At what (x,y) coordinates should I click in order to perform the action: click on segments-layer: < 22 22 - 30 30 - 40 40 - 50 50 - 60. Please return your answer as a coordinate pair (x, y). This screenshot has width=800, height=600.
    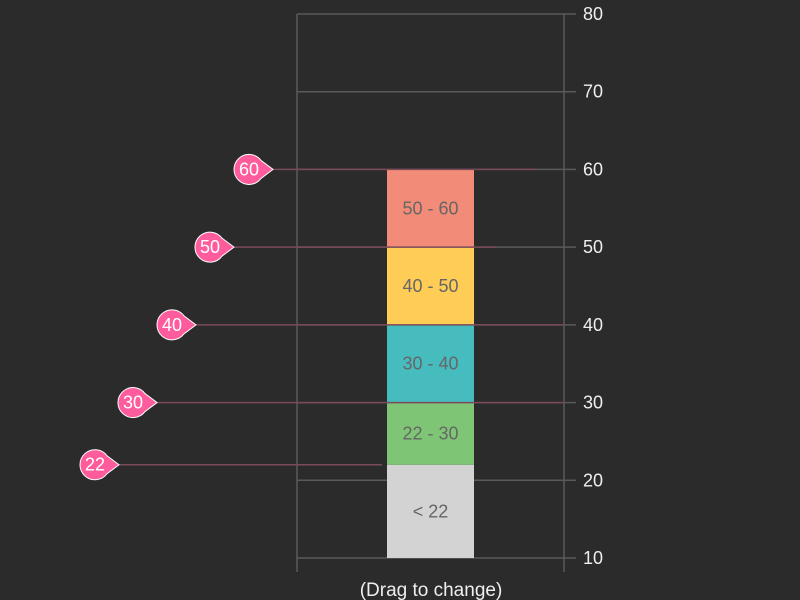
    Looking at the image, I should click on (430, 363).